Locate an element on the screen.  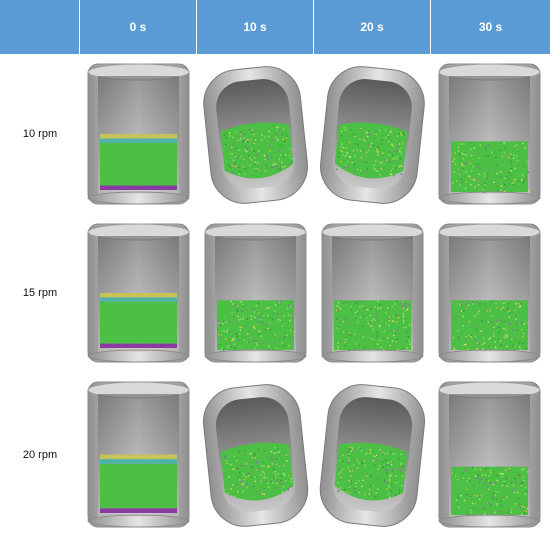
vessel-image-r1-c1 is located at coordinates (255, 293).